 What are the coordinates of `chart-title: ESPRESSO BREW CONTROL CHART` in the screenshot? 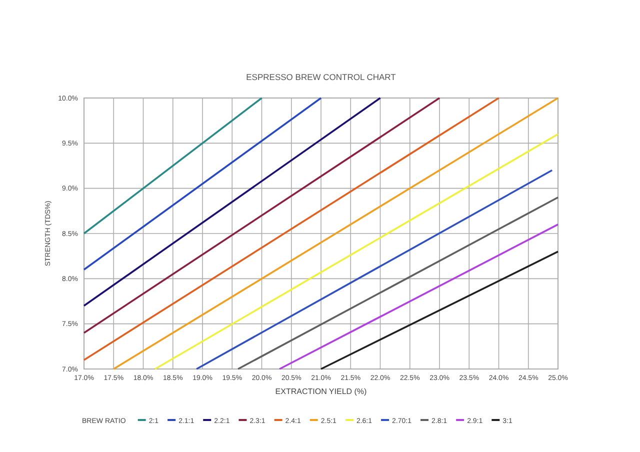 It's located at (321, 77).